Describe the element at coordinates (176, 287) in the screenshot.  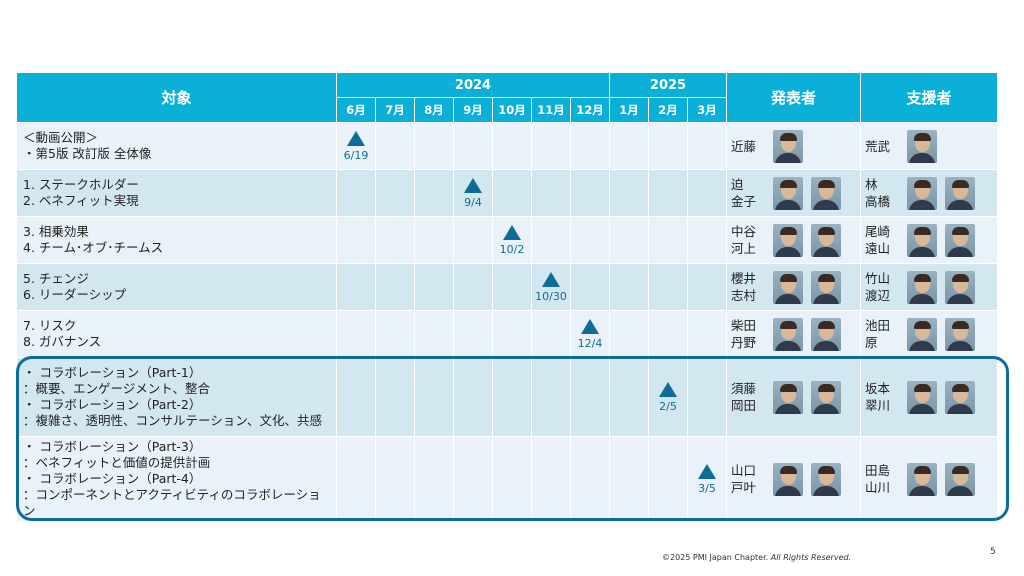
I see `topic-cell: 5. チェンジ 6. リーダーシップ` at that location.